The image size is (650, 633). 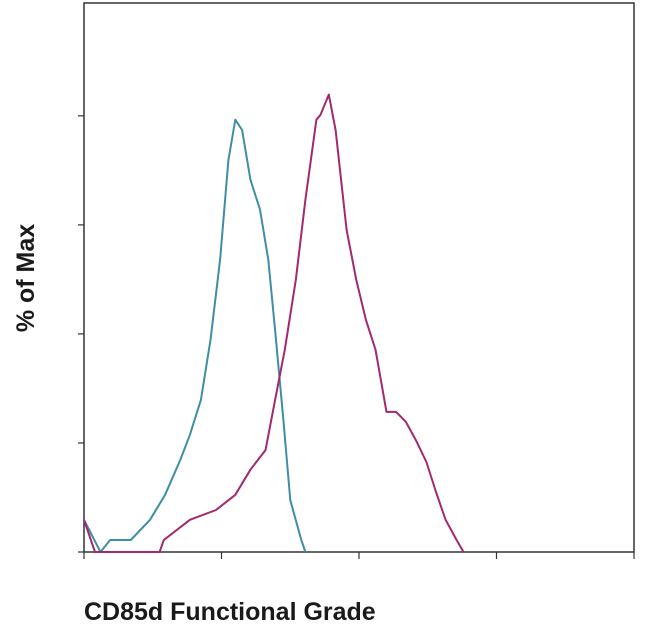 What do you see at coordinates (230, 612) in the screenshot?
I see `x-axis-label: CD85d Functional Grade` at bounding box center [230, 612].